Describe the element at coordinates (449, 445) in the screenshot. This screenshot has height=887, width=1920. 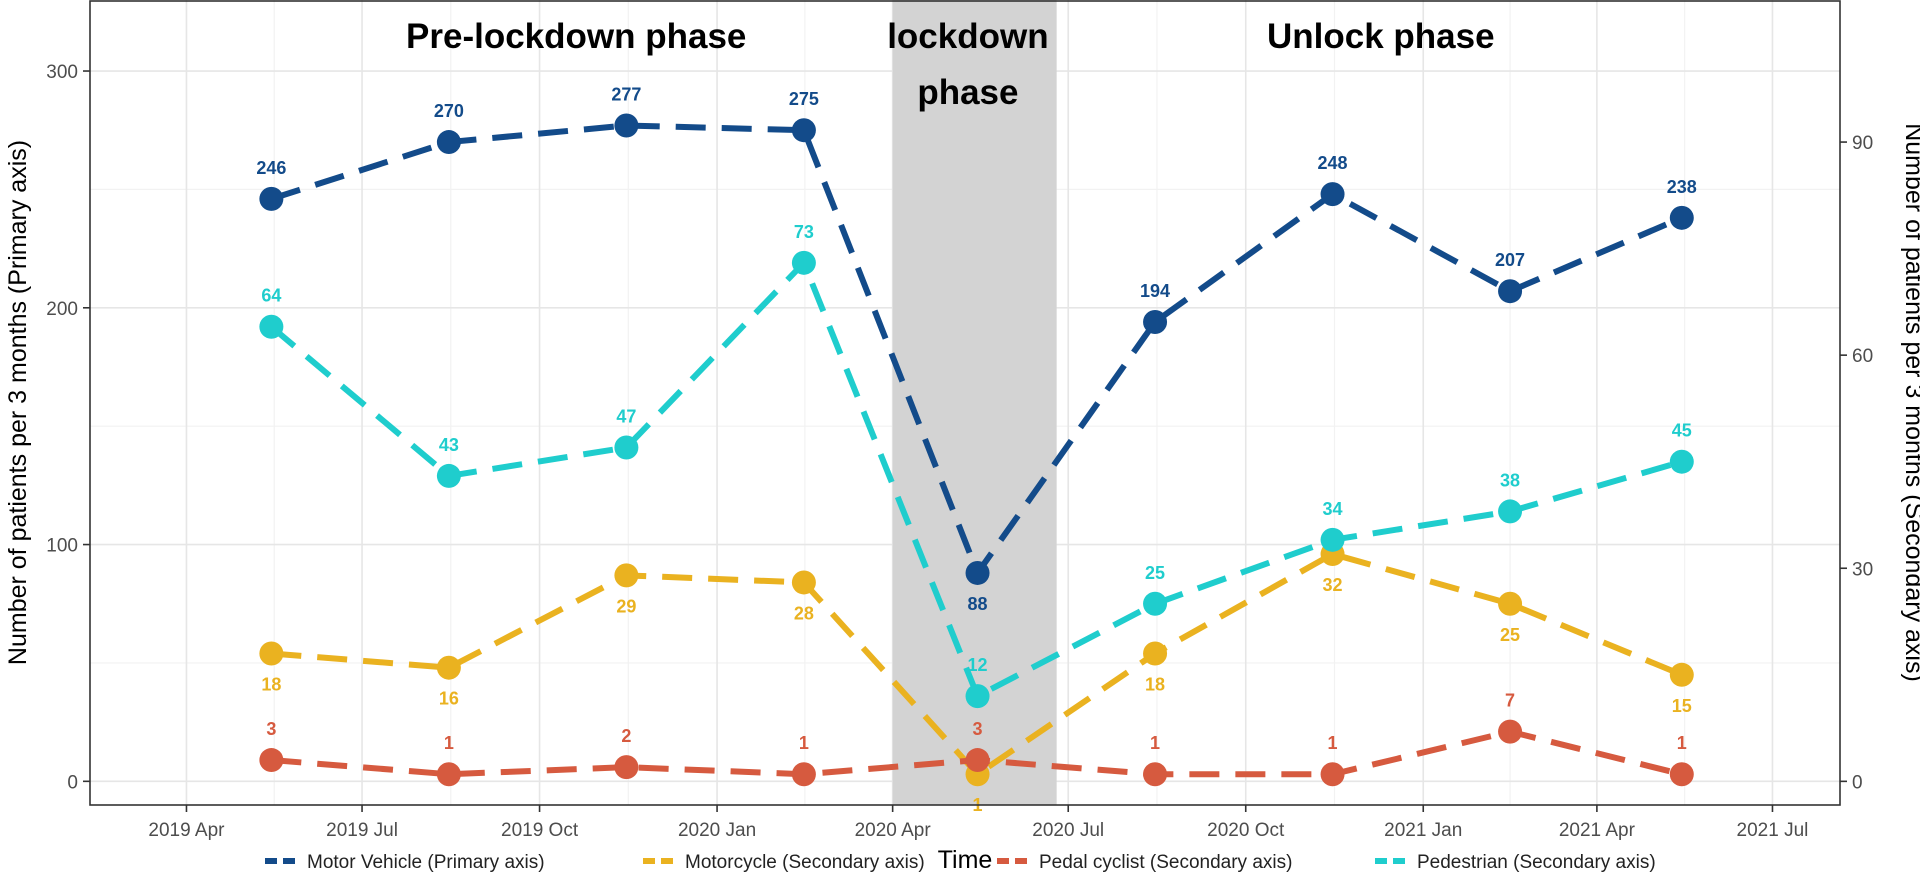
I see `data-label: 43` at that location.